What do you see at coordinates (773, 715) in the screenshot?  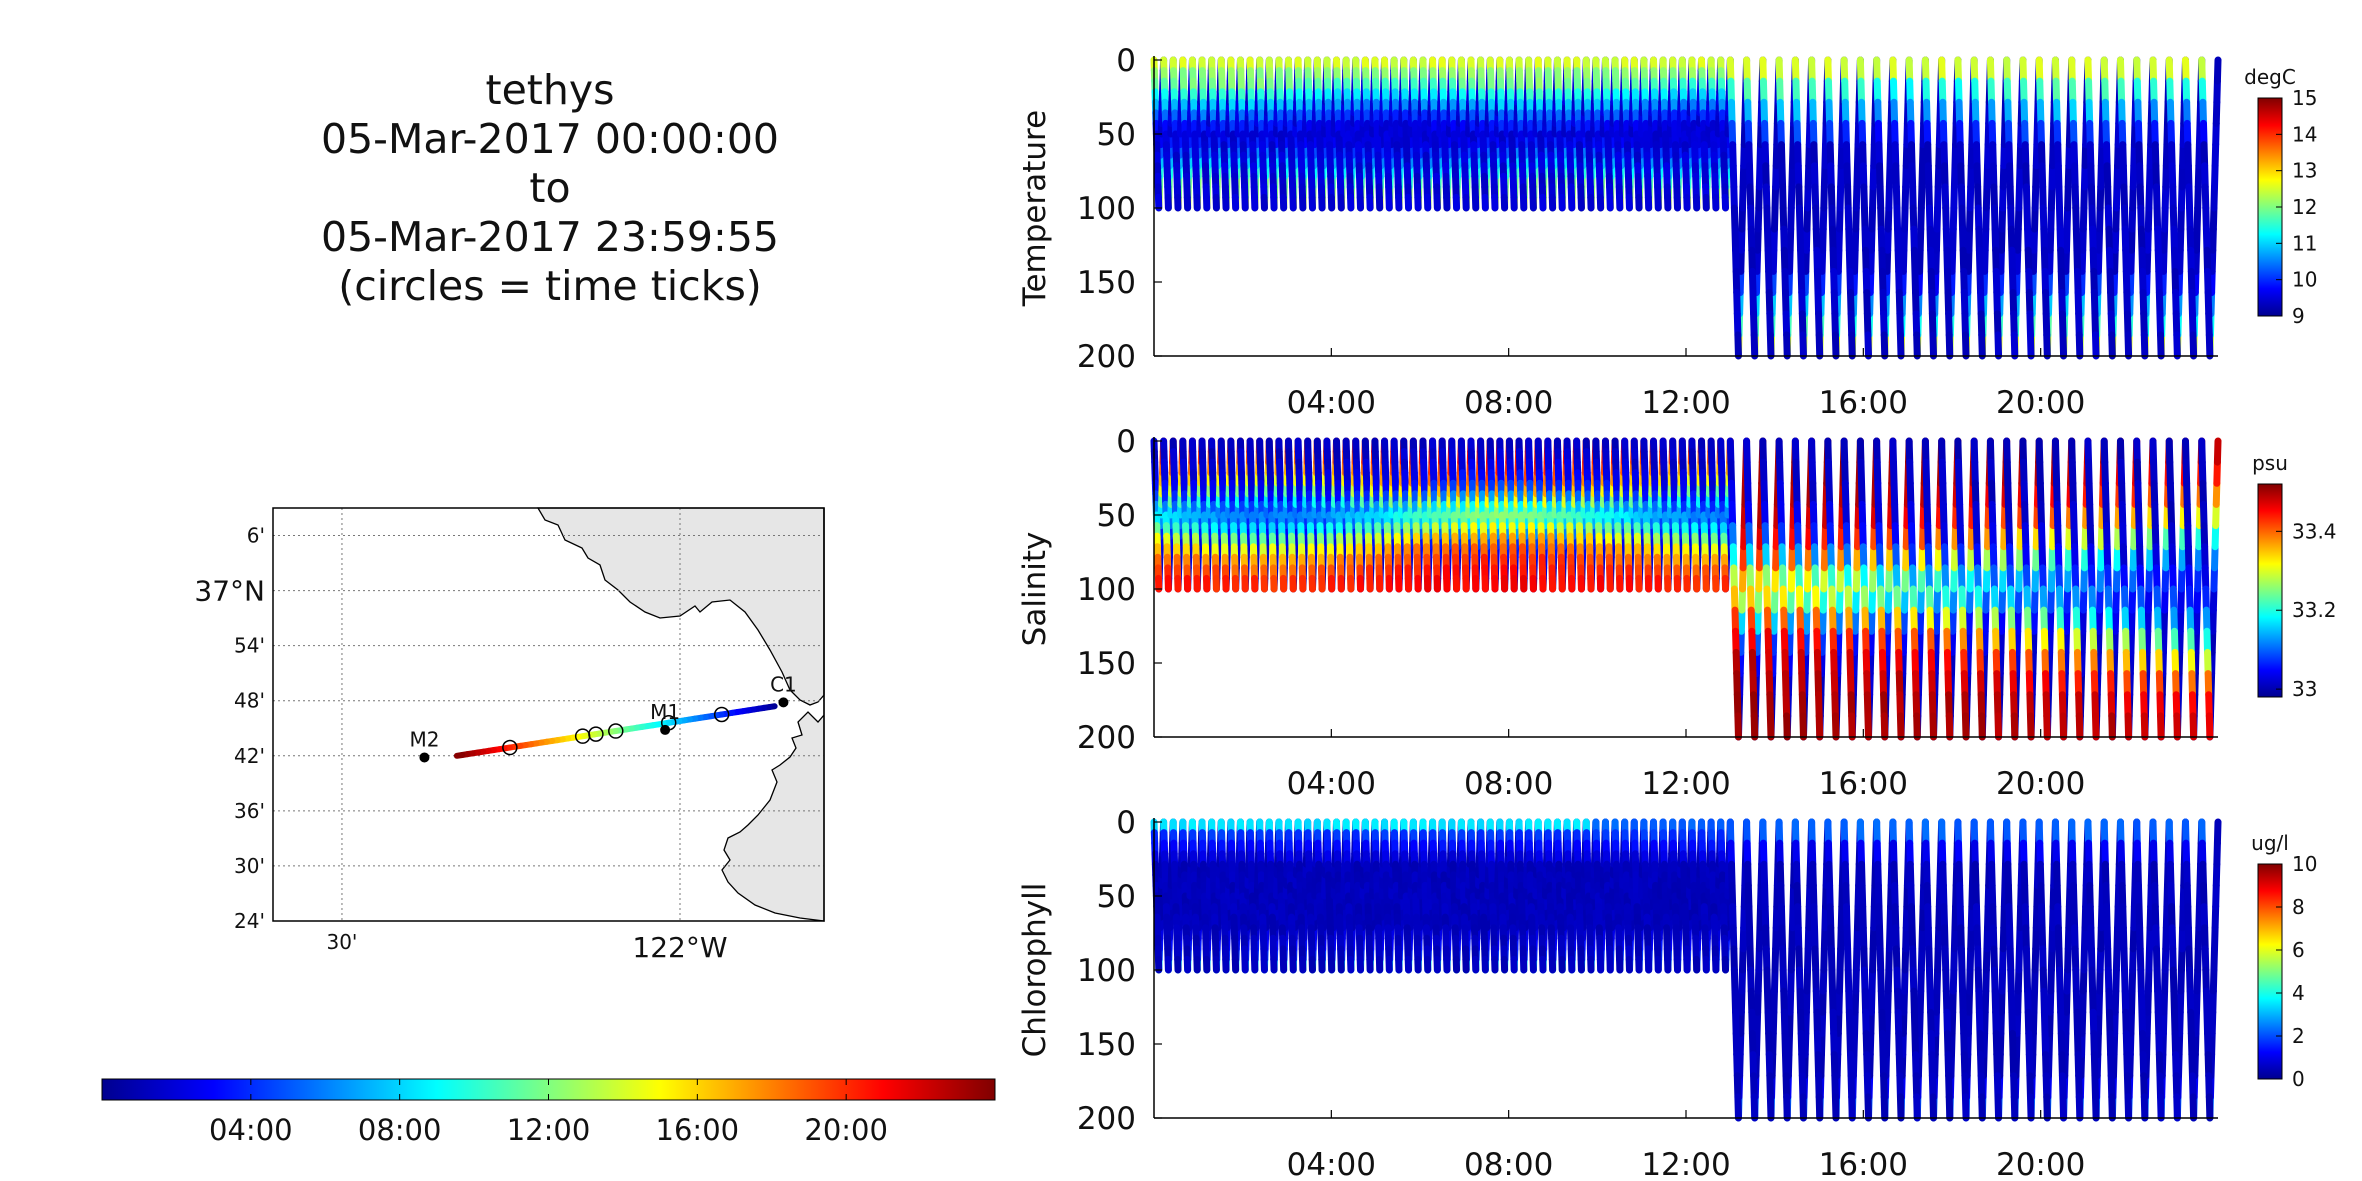 I see `land-south` at bounding box center [773, 715].